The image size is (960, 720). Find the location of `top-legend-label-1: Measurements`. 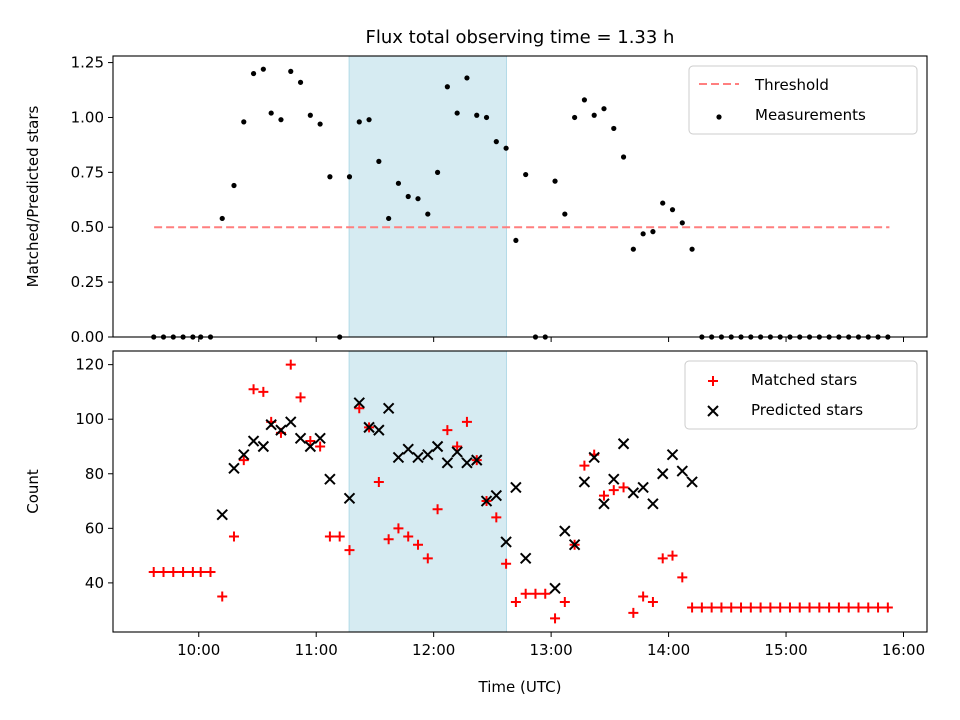

top-legend-label-1: Measurements is located at coordinates (810, 115).